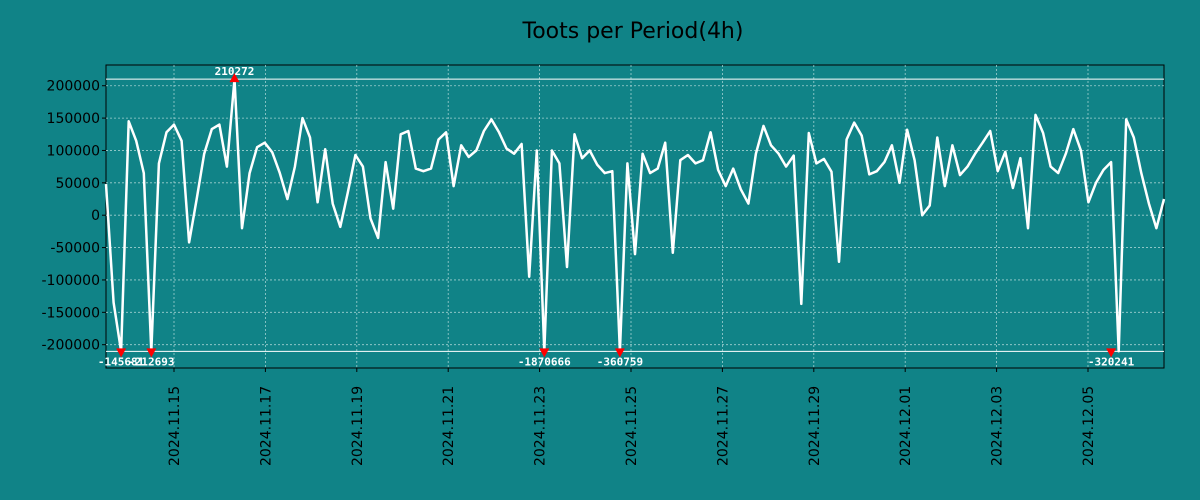 The width and height of the screenshot is (1200, 500). Describe the element at coordinates (71, 313) in the screenshot. I see `y-tick-label: -150000` at that location.